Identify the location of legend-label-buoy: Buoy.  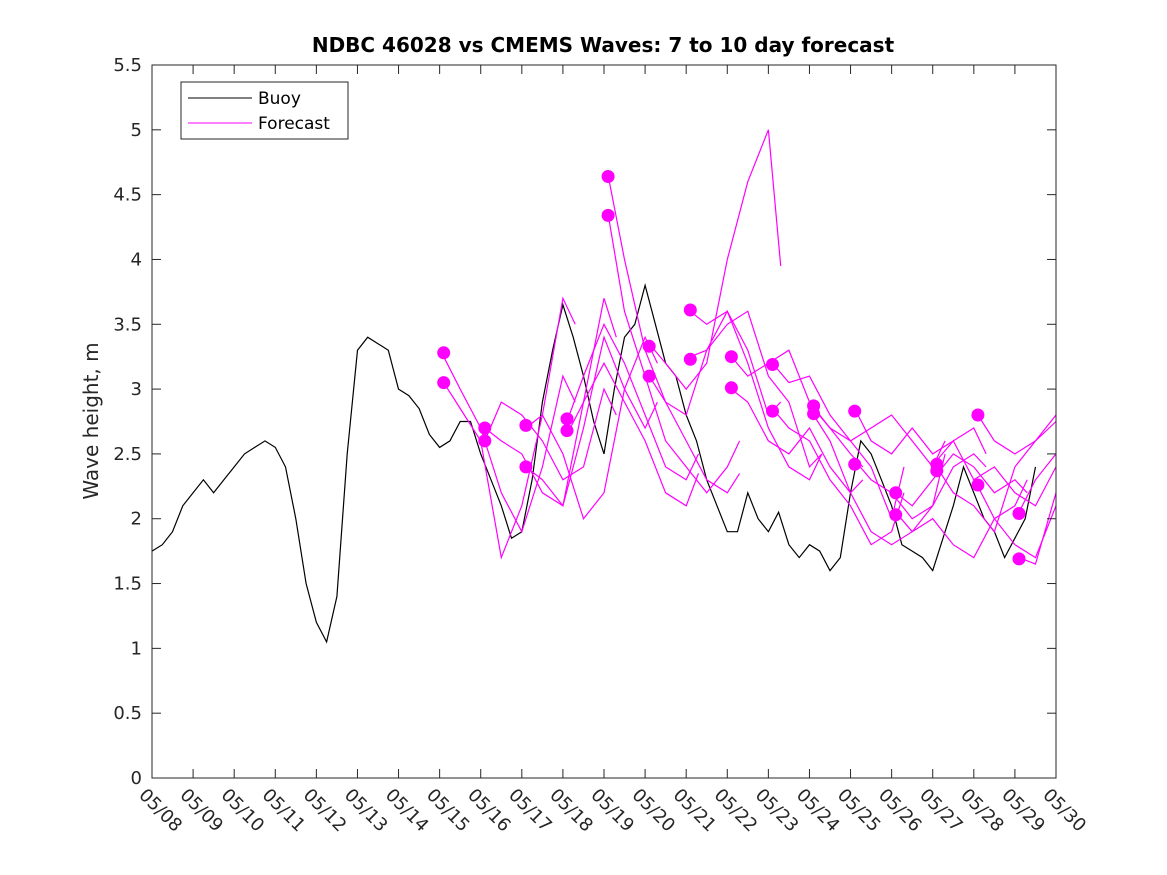
(279, 99).